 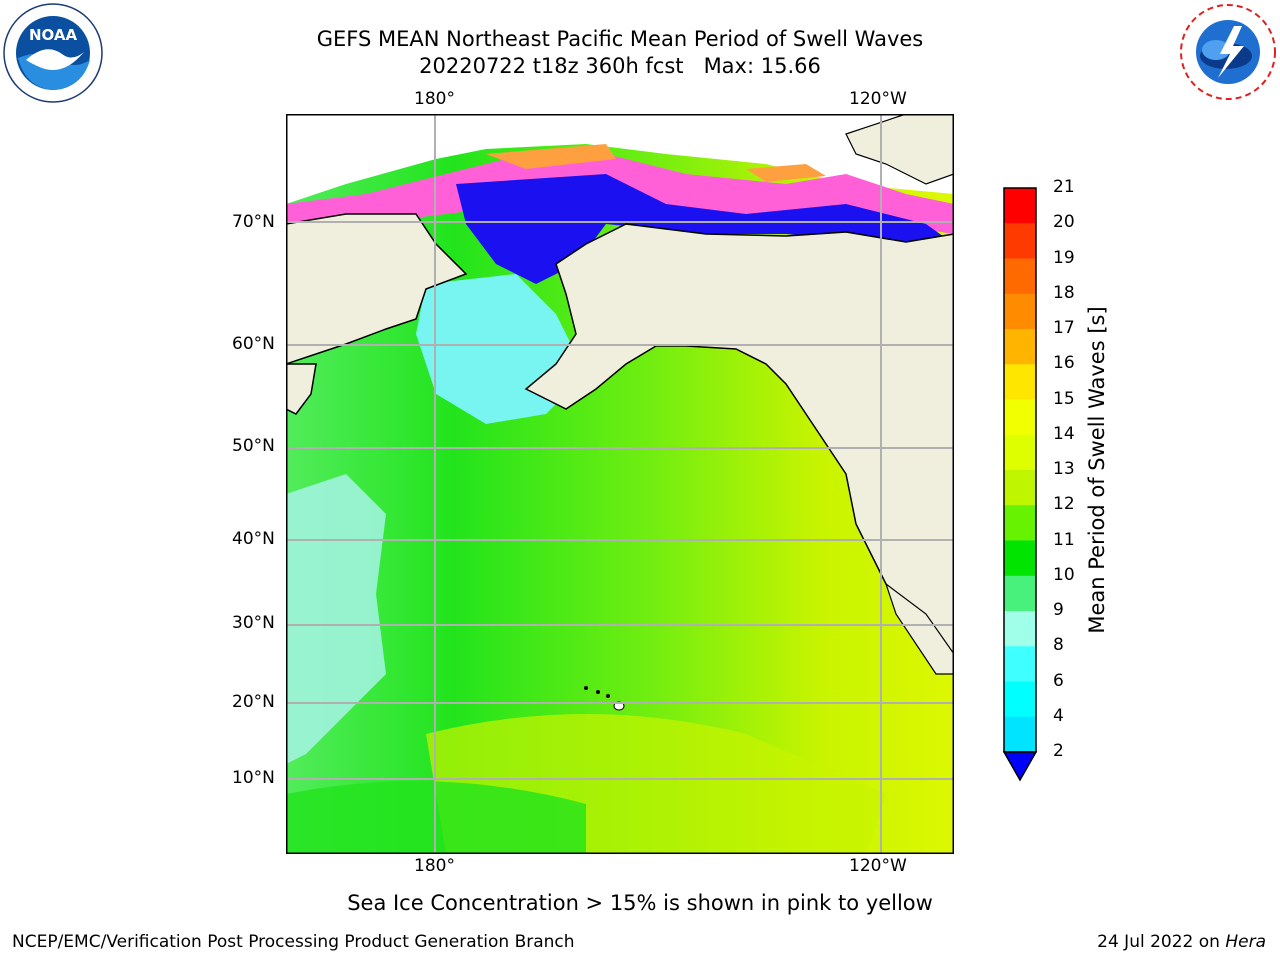 I want to click on lon-label-top-180: 180°, so click(x=434, y=99).